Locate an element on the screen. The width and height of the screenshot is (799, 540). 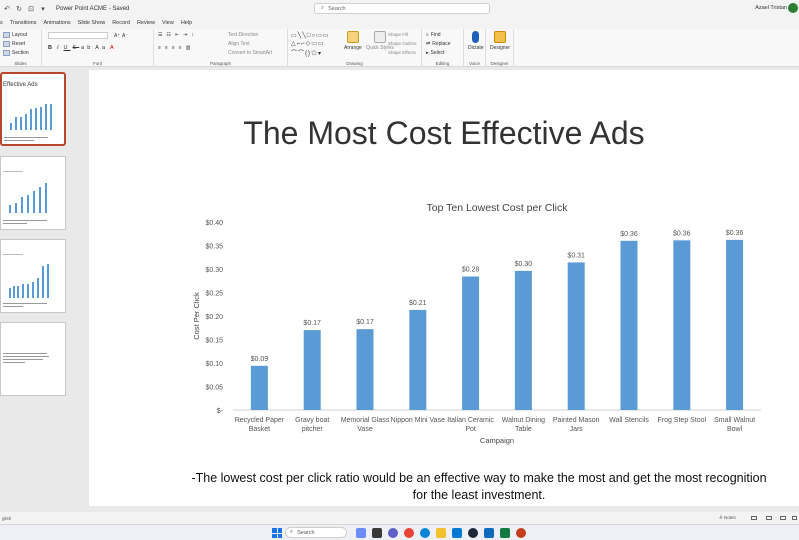
grow-font-icon: A⁺ is located at coordinates (117, 35).